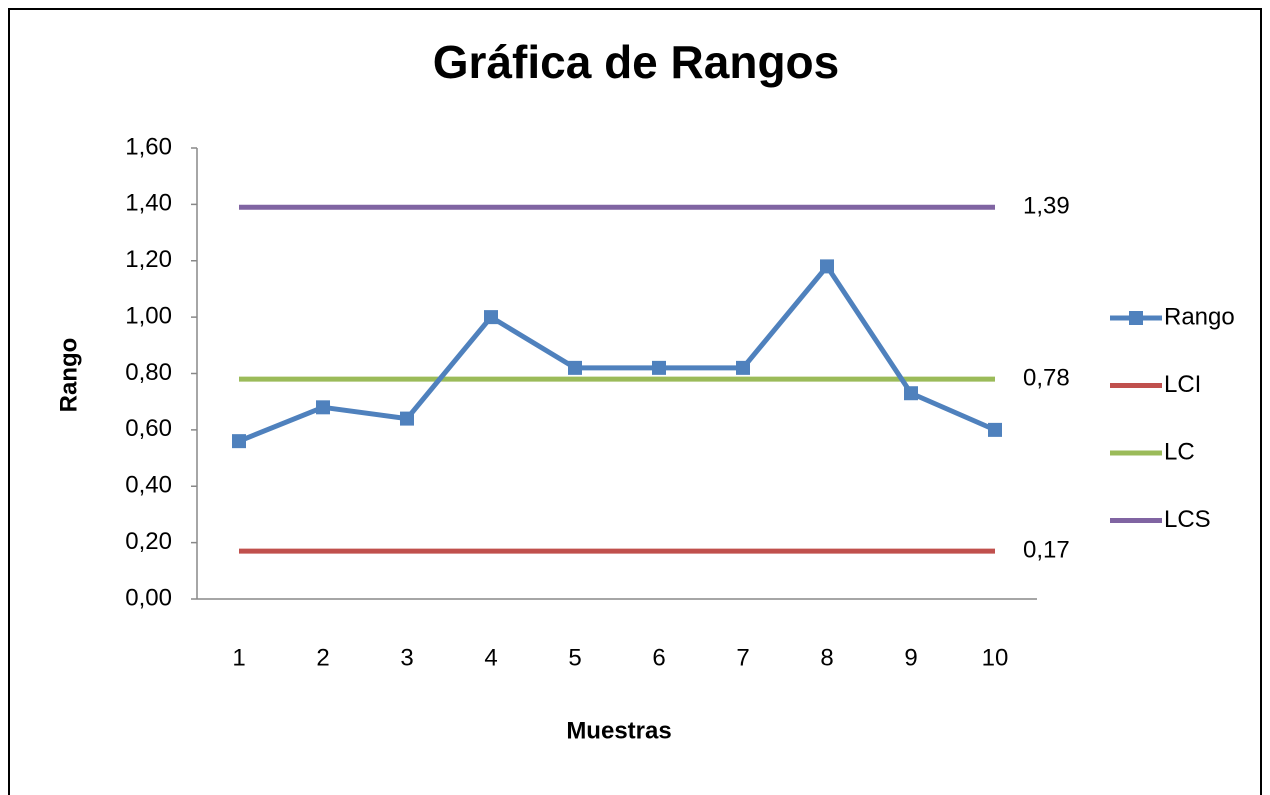 This screenshot has height=795, width=1270. Describe the element at coordinates (826, 657) in the screenshot. I see `x-tick-label: 8` at that location.